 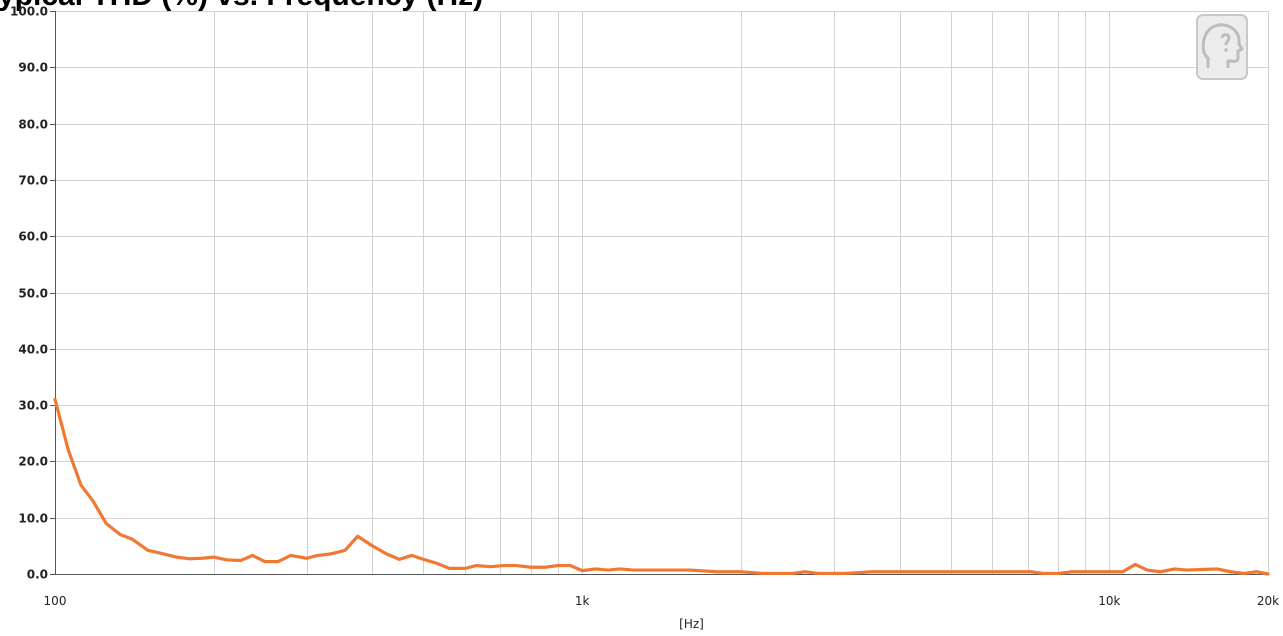 I want to click on chart-title: ypical THD (%) vs. Frequency (Hz), so click(x=241, y=5).